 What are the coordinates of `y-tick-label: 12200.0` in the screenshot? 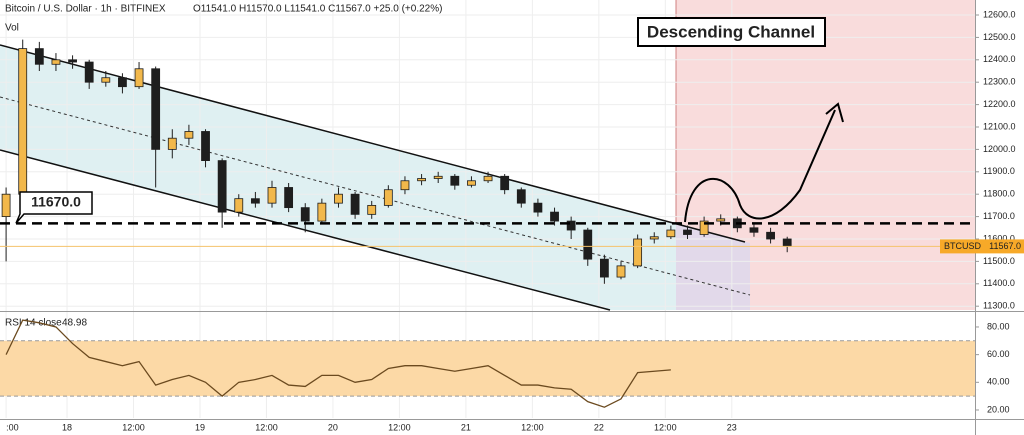 It's located at (999, 104).